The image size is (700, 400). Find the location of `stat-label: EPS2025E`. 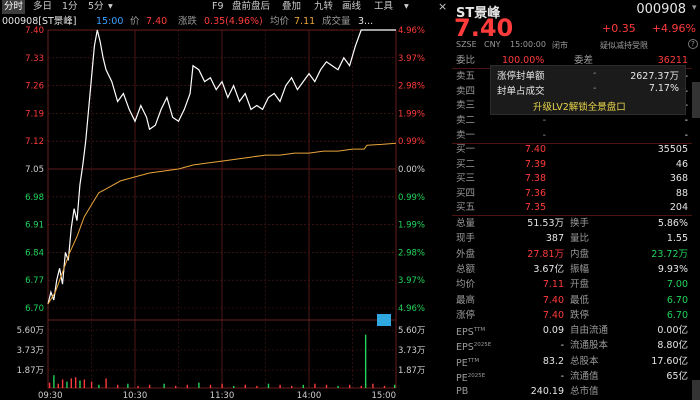

stat-label: EPS2025E is located at coordinates (474, 348).